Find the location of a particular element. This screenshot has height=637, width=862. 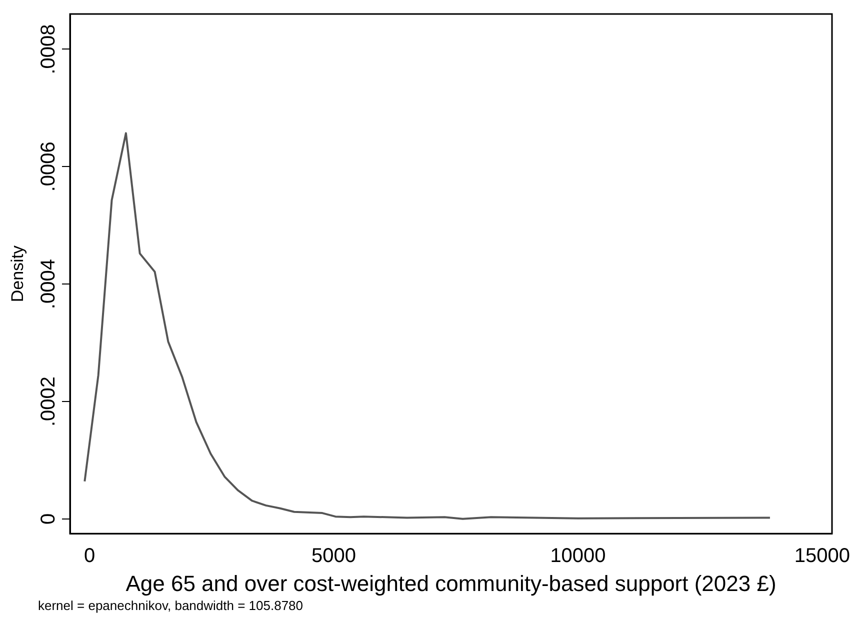

x-axis-title: Age 65 and over cost-weighted community-based support (2023 £) is located at coordinates (451, 583).